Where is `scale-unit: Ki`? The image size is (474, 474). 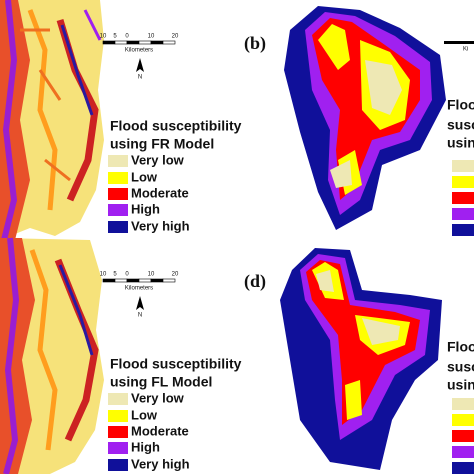
scale-unit: Ki is located at coordinates (465, 50).